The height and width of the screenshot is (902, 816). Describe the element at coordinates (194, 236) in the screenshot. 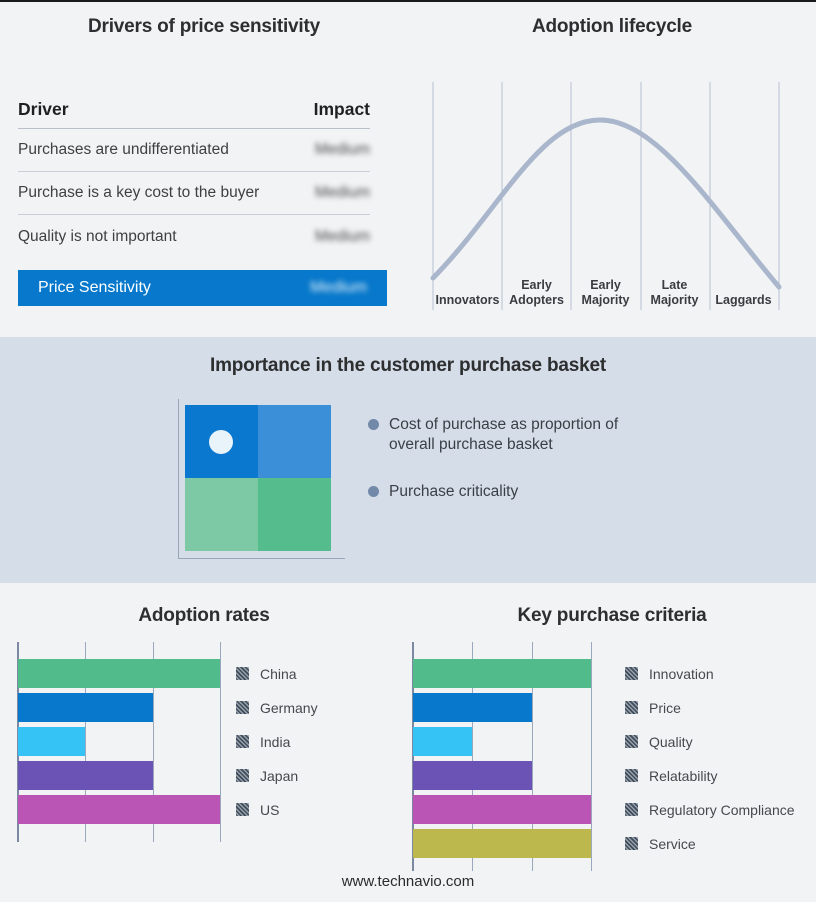

I see `table-row: Quality is not important Medium` at that location.